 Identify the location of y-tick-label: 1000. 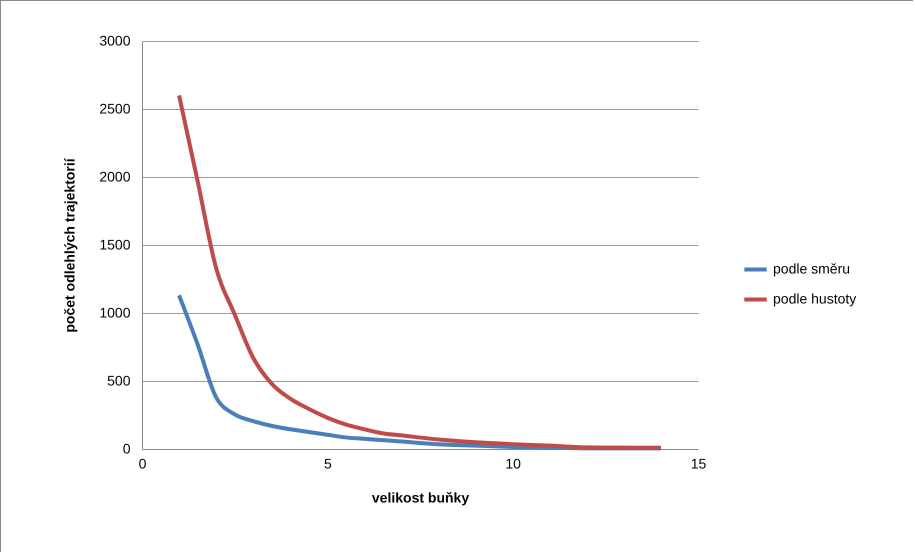
(115, 312).